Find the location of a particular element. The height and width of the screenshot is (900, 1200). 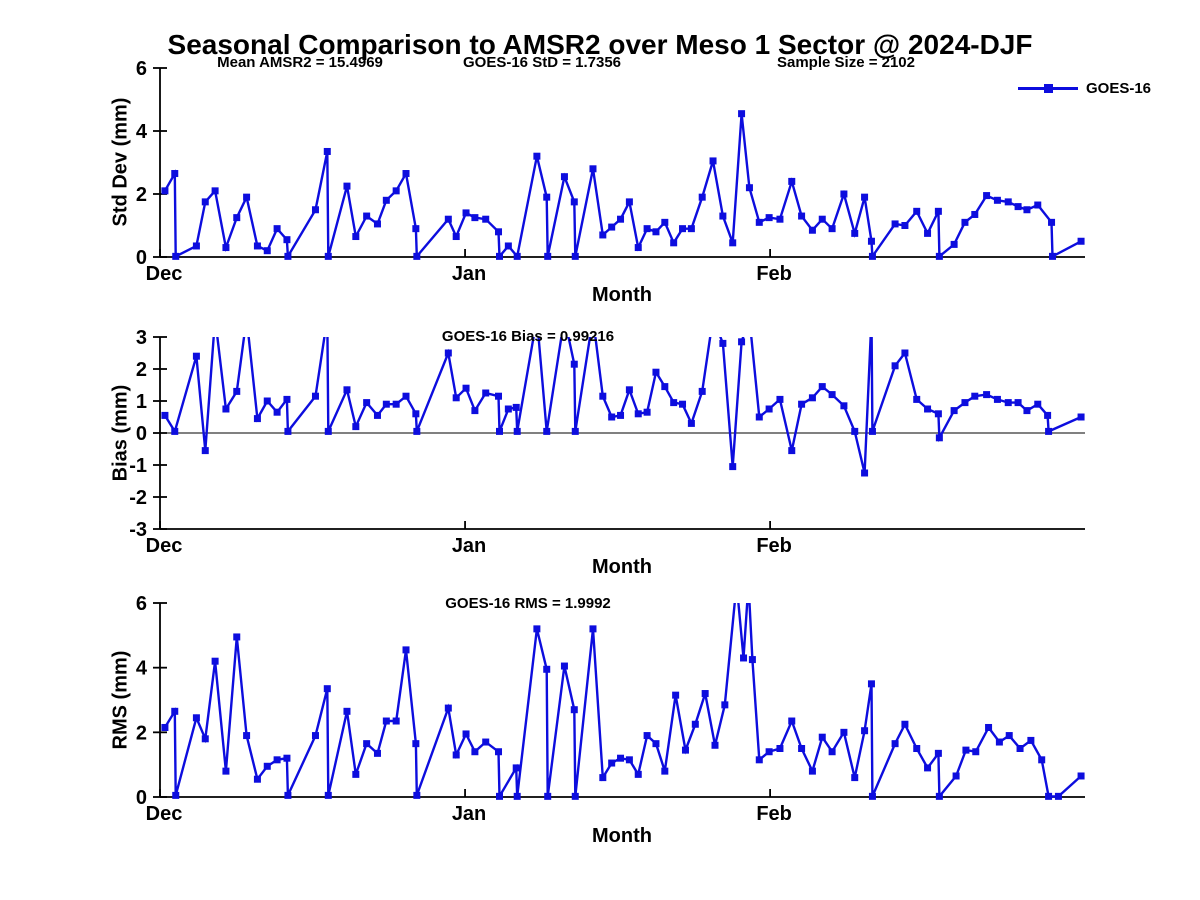

y-axis-label-bias: Bias (mm) is located at coordinates (120, 433).